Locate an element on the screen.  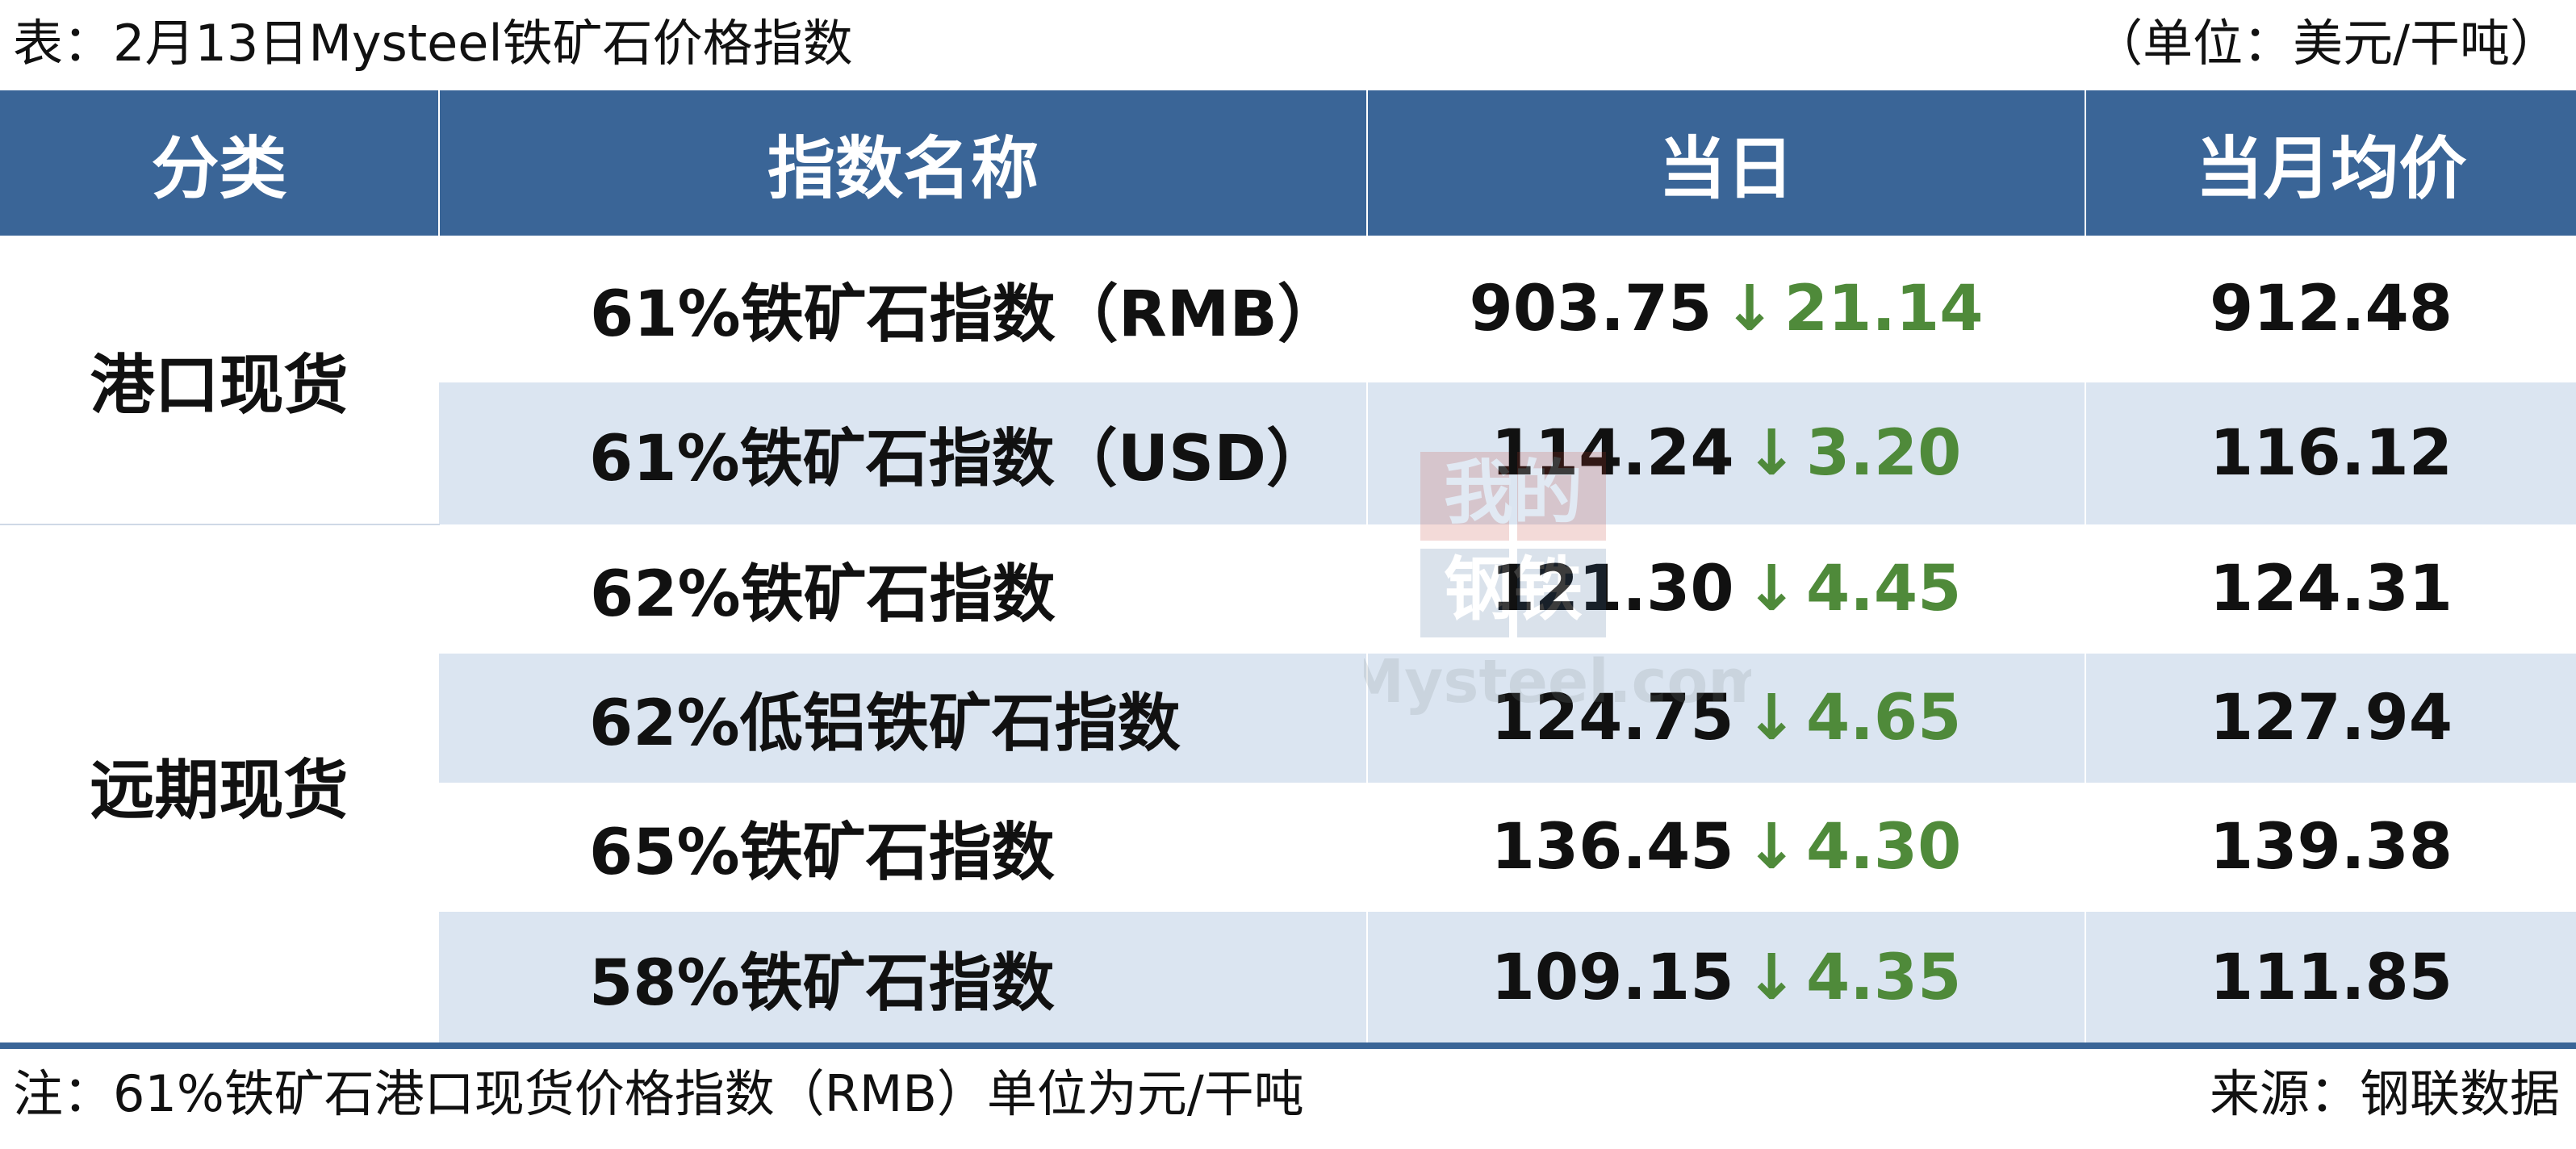
today-value: 124.75 is located at coordinates (1612, 718).